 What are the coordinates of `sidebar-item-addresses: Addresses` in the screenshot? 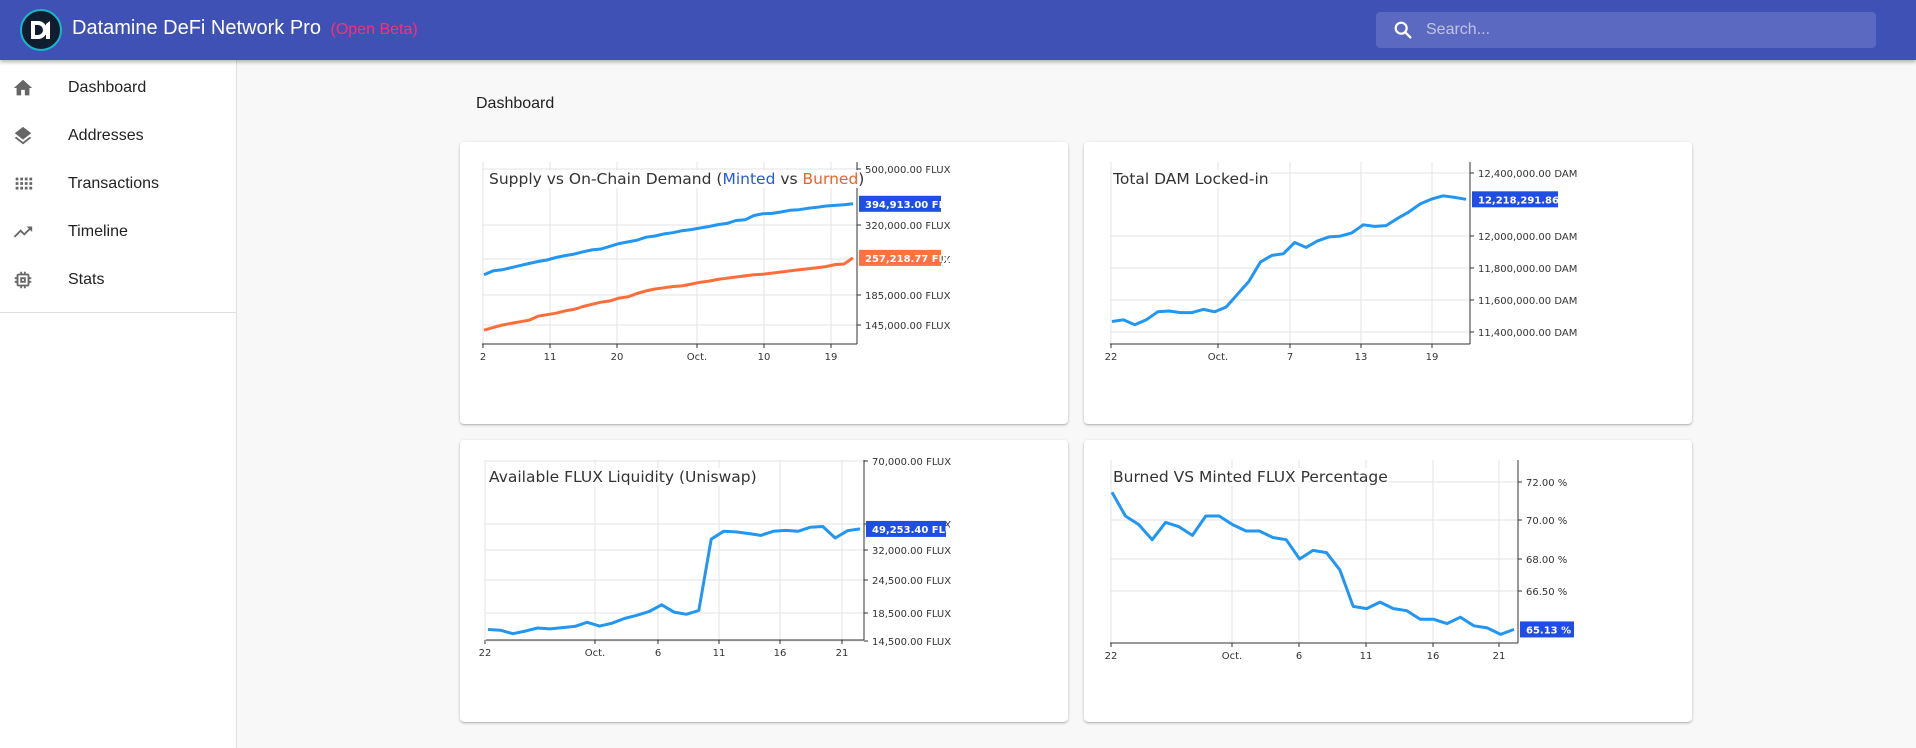 It's located at (118, 136).